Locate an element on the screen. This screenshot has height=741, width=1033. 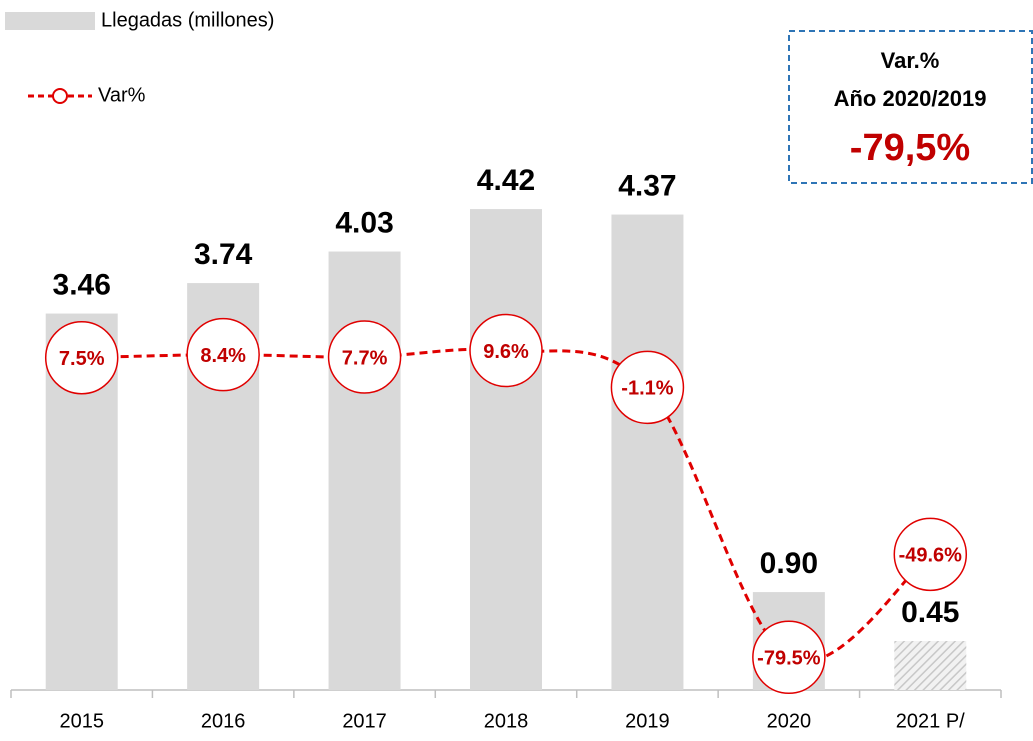
line-value-label: 9.6% is located at coordinates (506, 352).